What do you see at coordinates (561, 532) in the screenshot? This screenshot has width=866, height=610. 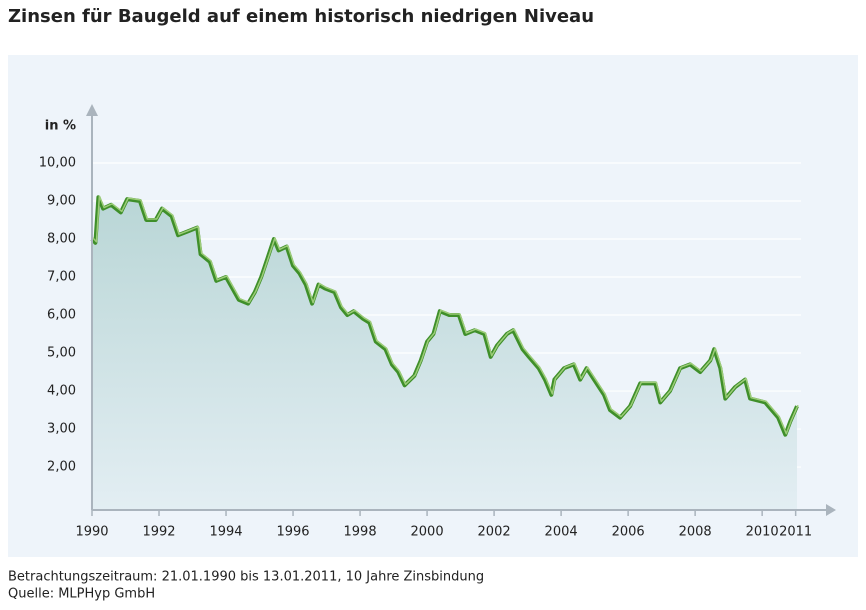 I see `x-tick-label: 2004` at bounding box center [561, 532].